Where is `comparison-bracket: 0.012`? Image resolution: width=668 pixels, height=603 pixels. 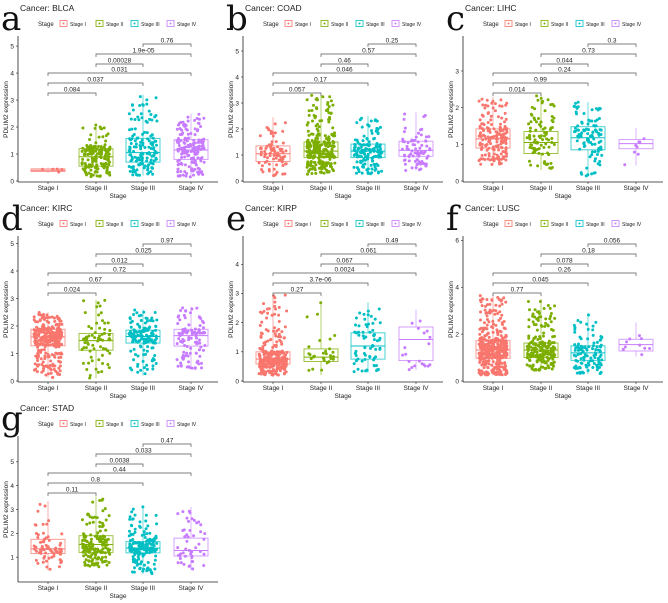 comparison-bracket: 0.012 is located at coordinates (119, 262).